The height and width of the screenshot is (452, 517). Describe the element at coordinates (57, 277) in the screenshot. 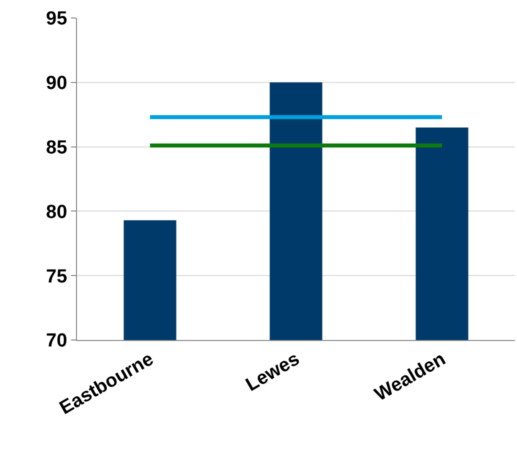

I see `y-tick-label: 75` at that location.